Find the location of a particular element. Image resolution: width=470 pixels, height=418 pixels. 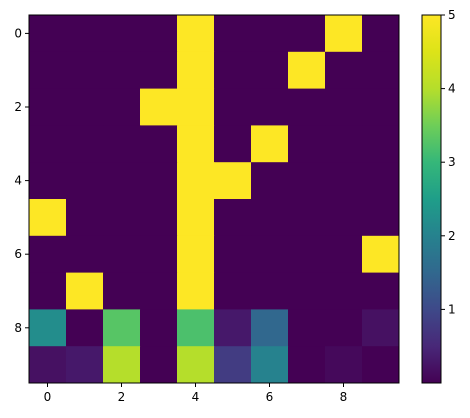

colorbar is located at coordinates (431, 199).